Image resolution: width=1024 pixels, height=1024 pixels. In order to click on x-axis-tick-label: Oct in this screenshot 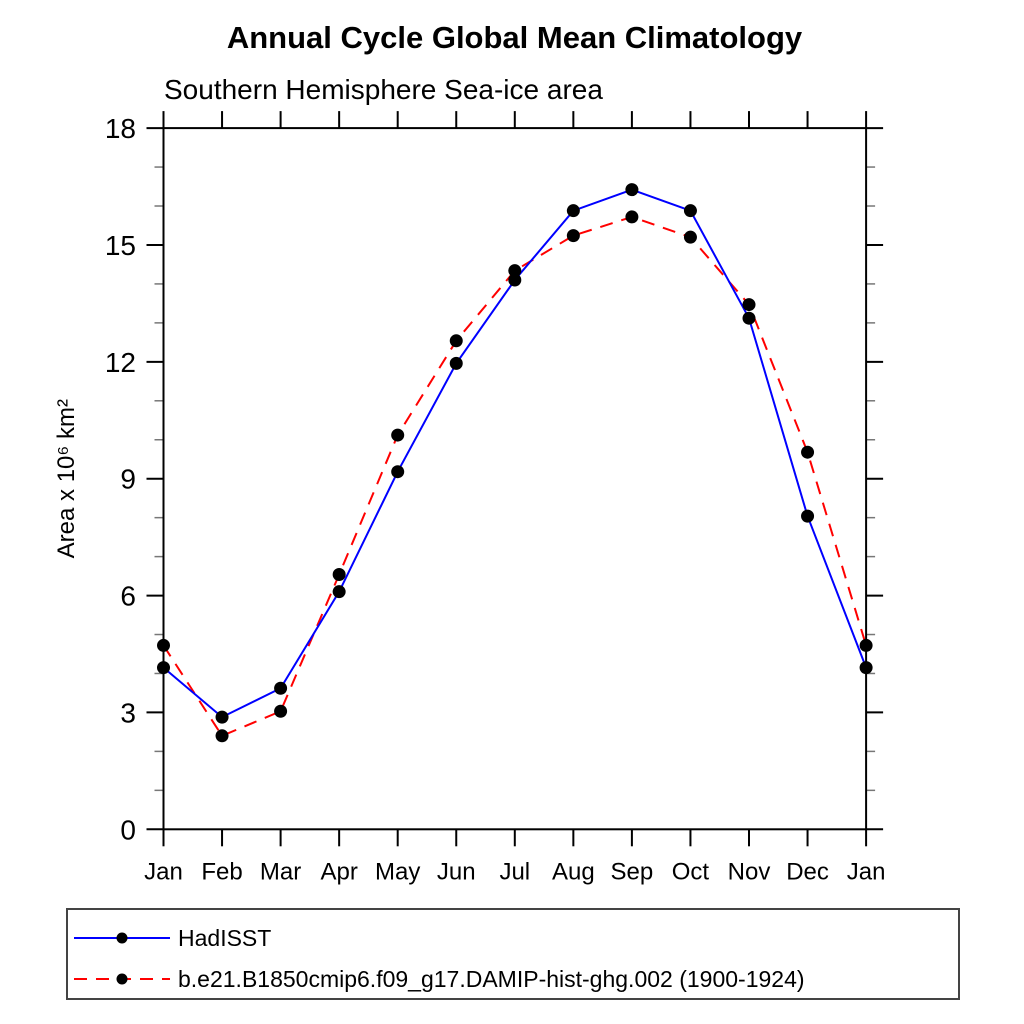, I will do `click(691, 871)`.